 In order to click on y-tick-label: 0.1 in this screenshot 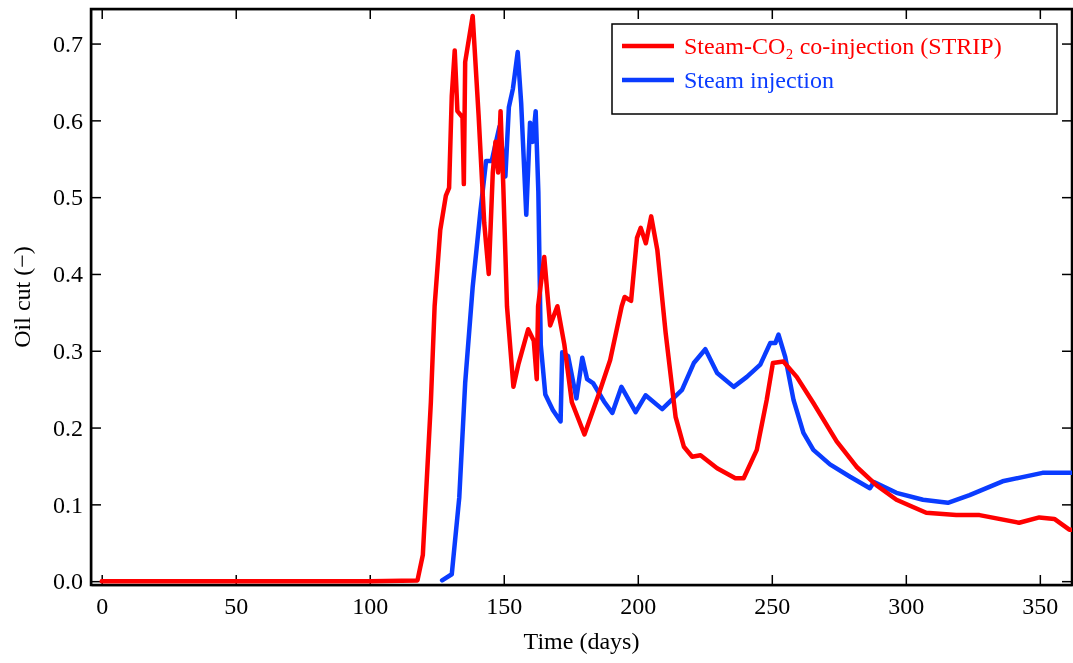, I will do `click(68, 504)`.